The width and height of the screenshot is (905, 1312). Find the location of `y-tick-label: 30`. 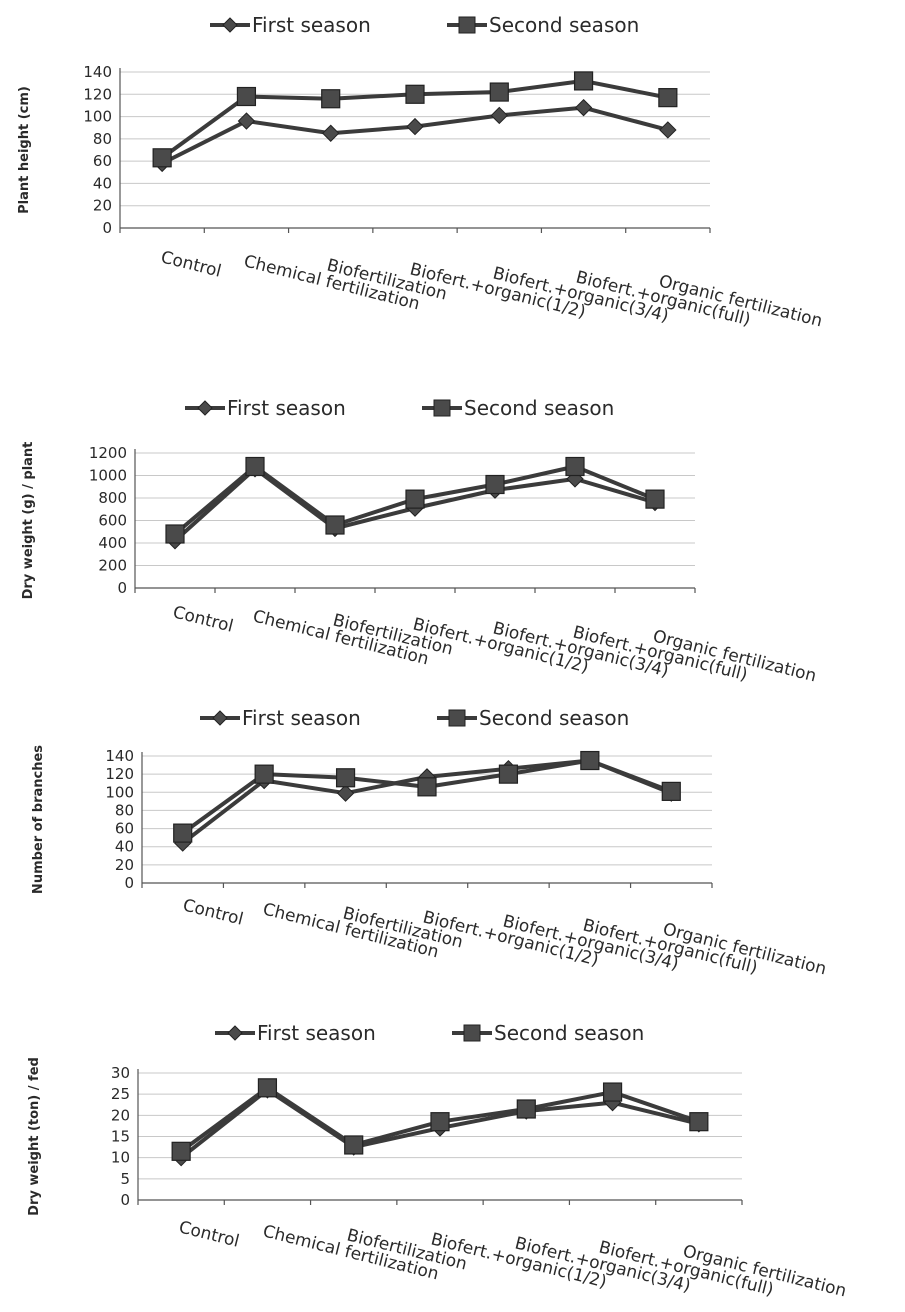

y-tick-label: 30 is located at coordinates (120, 1073).